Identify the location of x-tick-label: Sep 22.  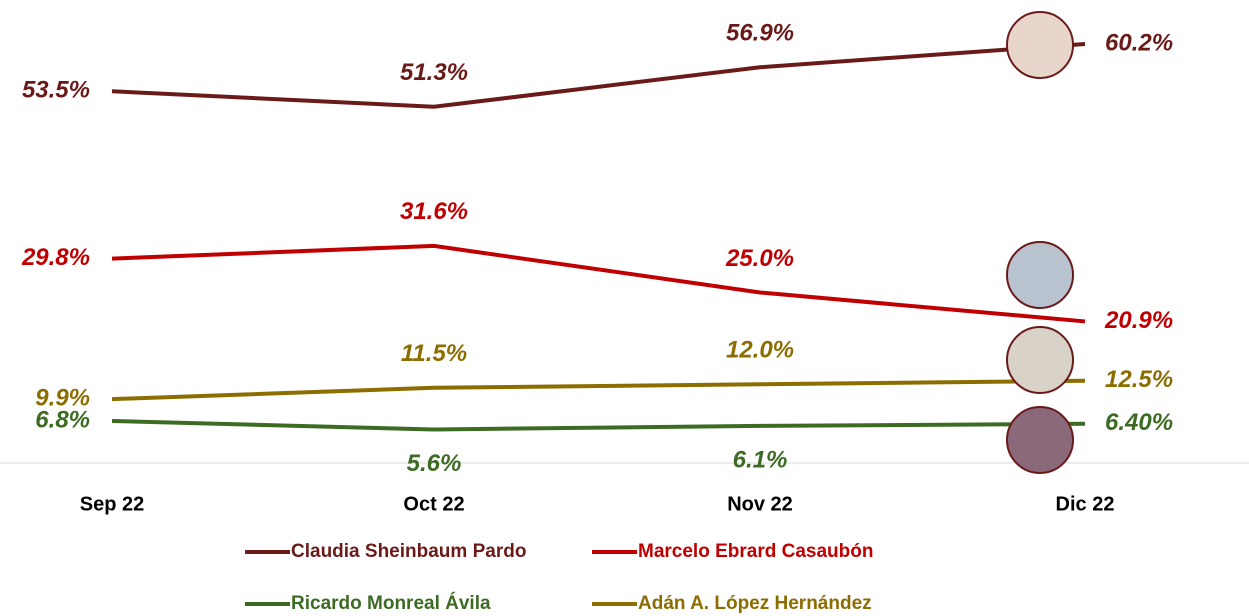
(112, 504).